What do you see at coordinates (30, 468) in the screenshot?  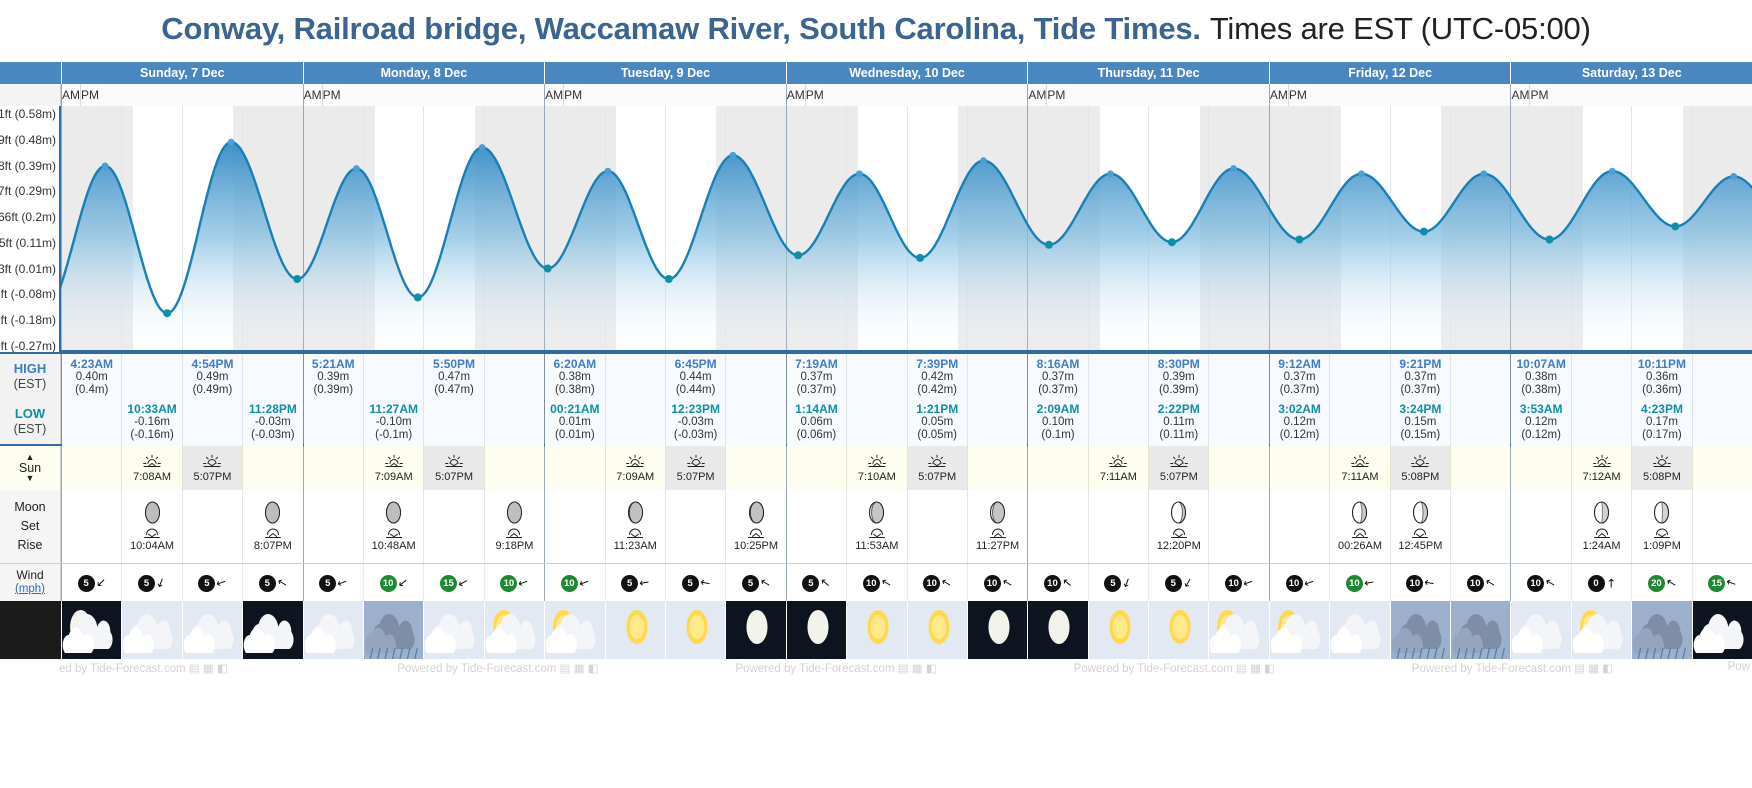 I see `sun-row-label: ▲ Sun ▼` at bounding box center [30, 468].